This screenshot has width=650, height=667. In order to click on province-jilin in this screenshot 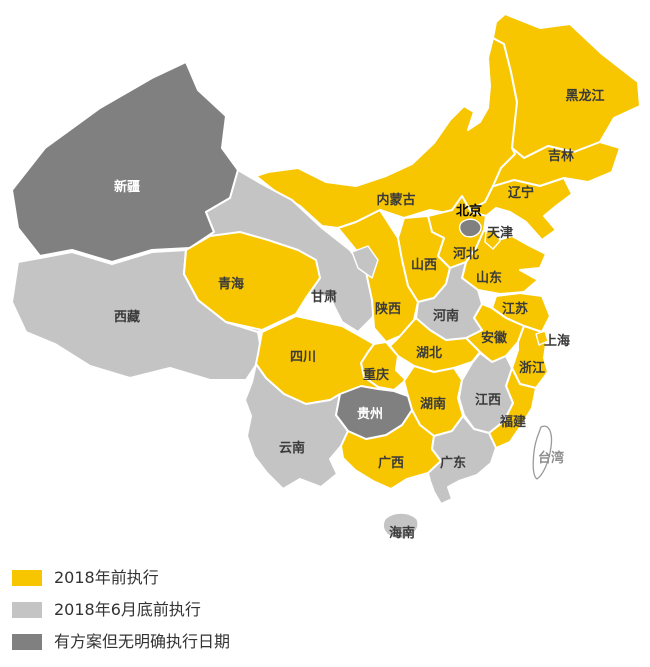, I will do `click(556, 164)`.